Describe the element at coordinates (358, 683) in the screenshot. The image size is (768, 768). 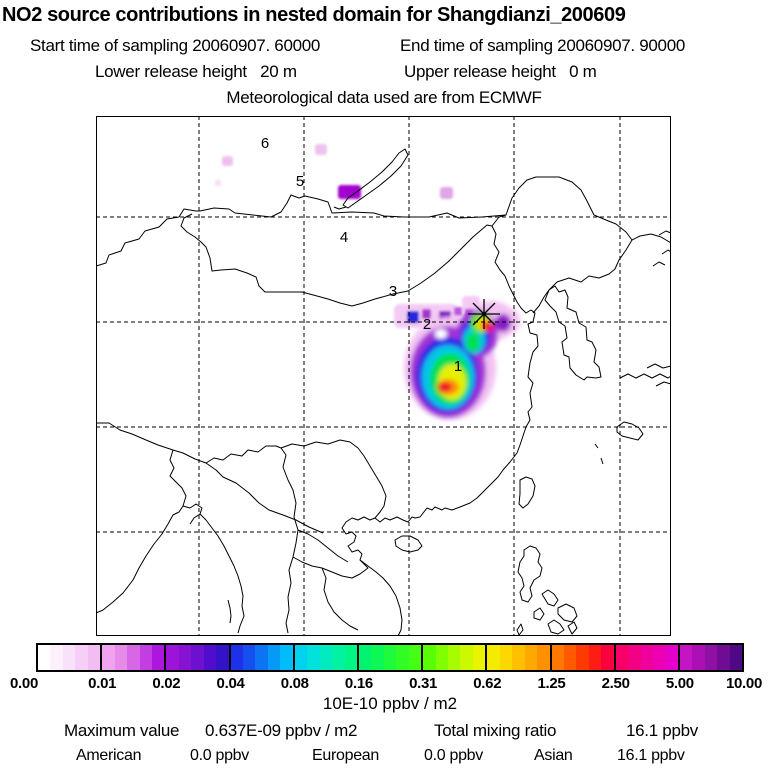
I see `colorbar-tick: 0.16` at that location.